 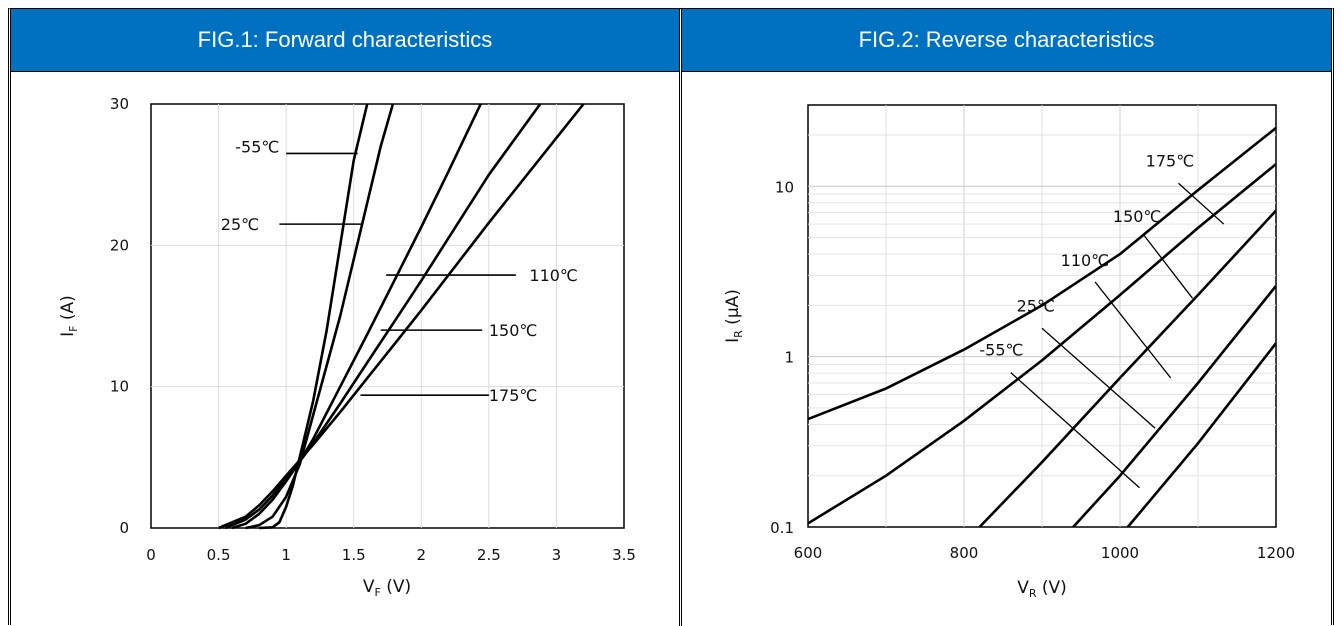 What do you see at coordinates (964, 553) in the screenshot?
I see `fig2-x-tick-label: 800` at bounding box center [964, 553].